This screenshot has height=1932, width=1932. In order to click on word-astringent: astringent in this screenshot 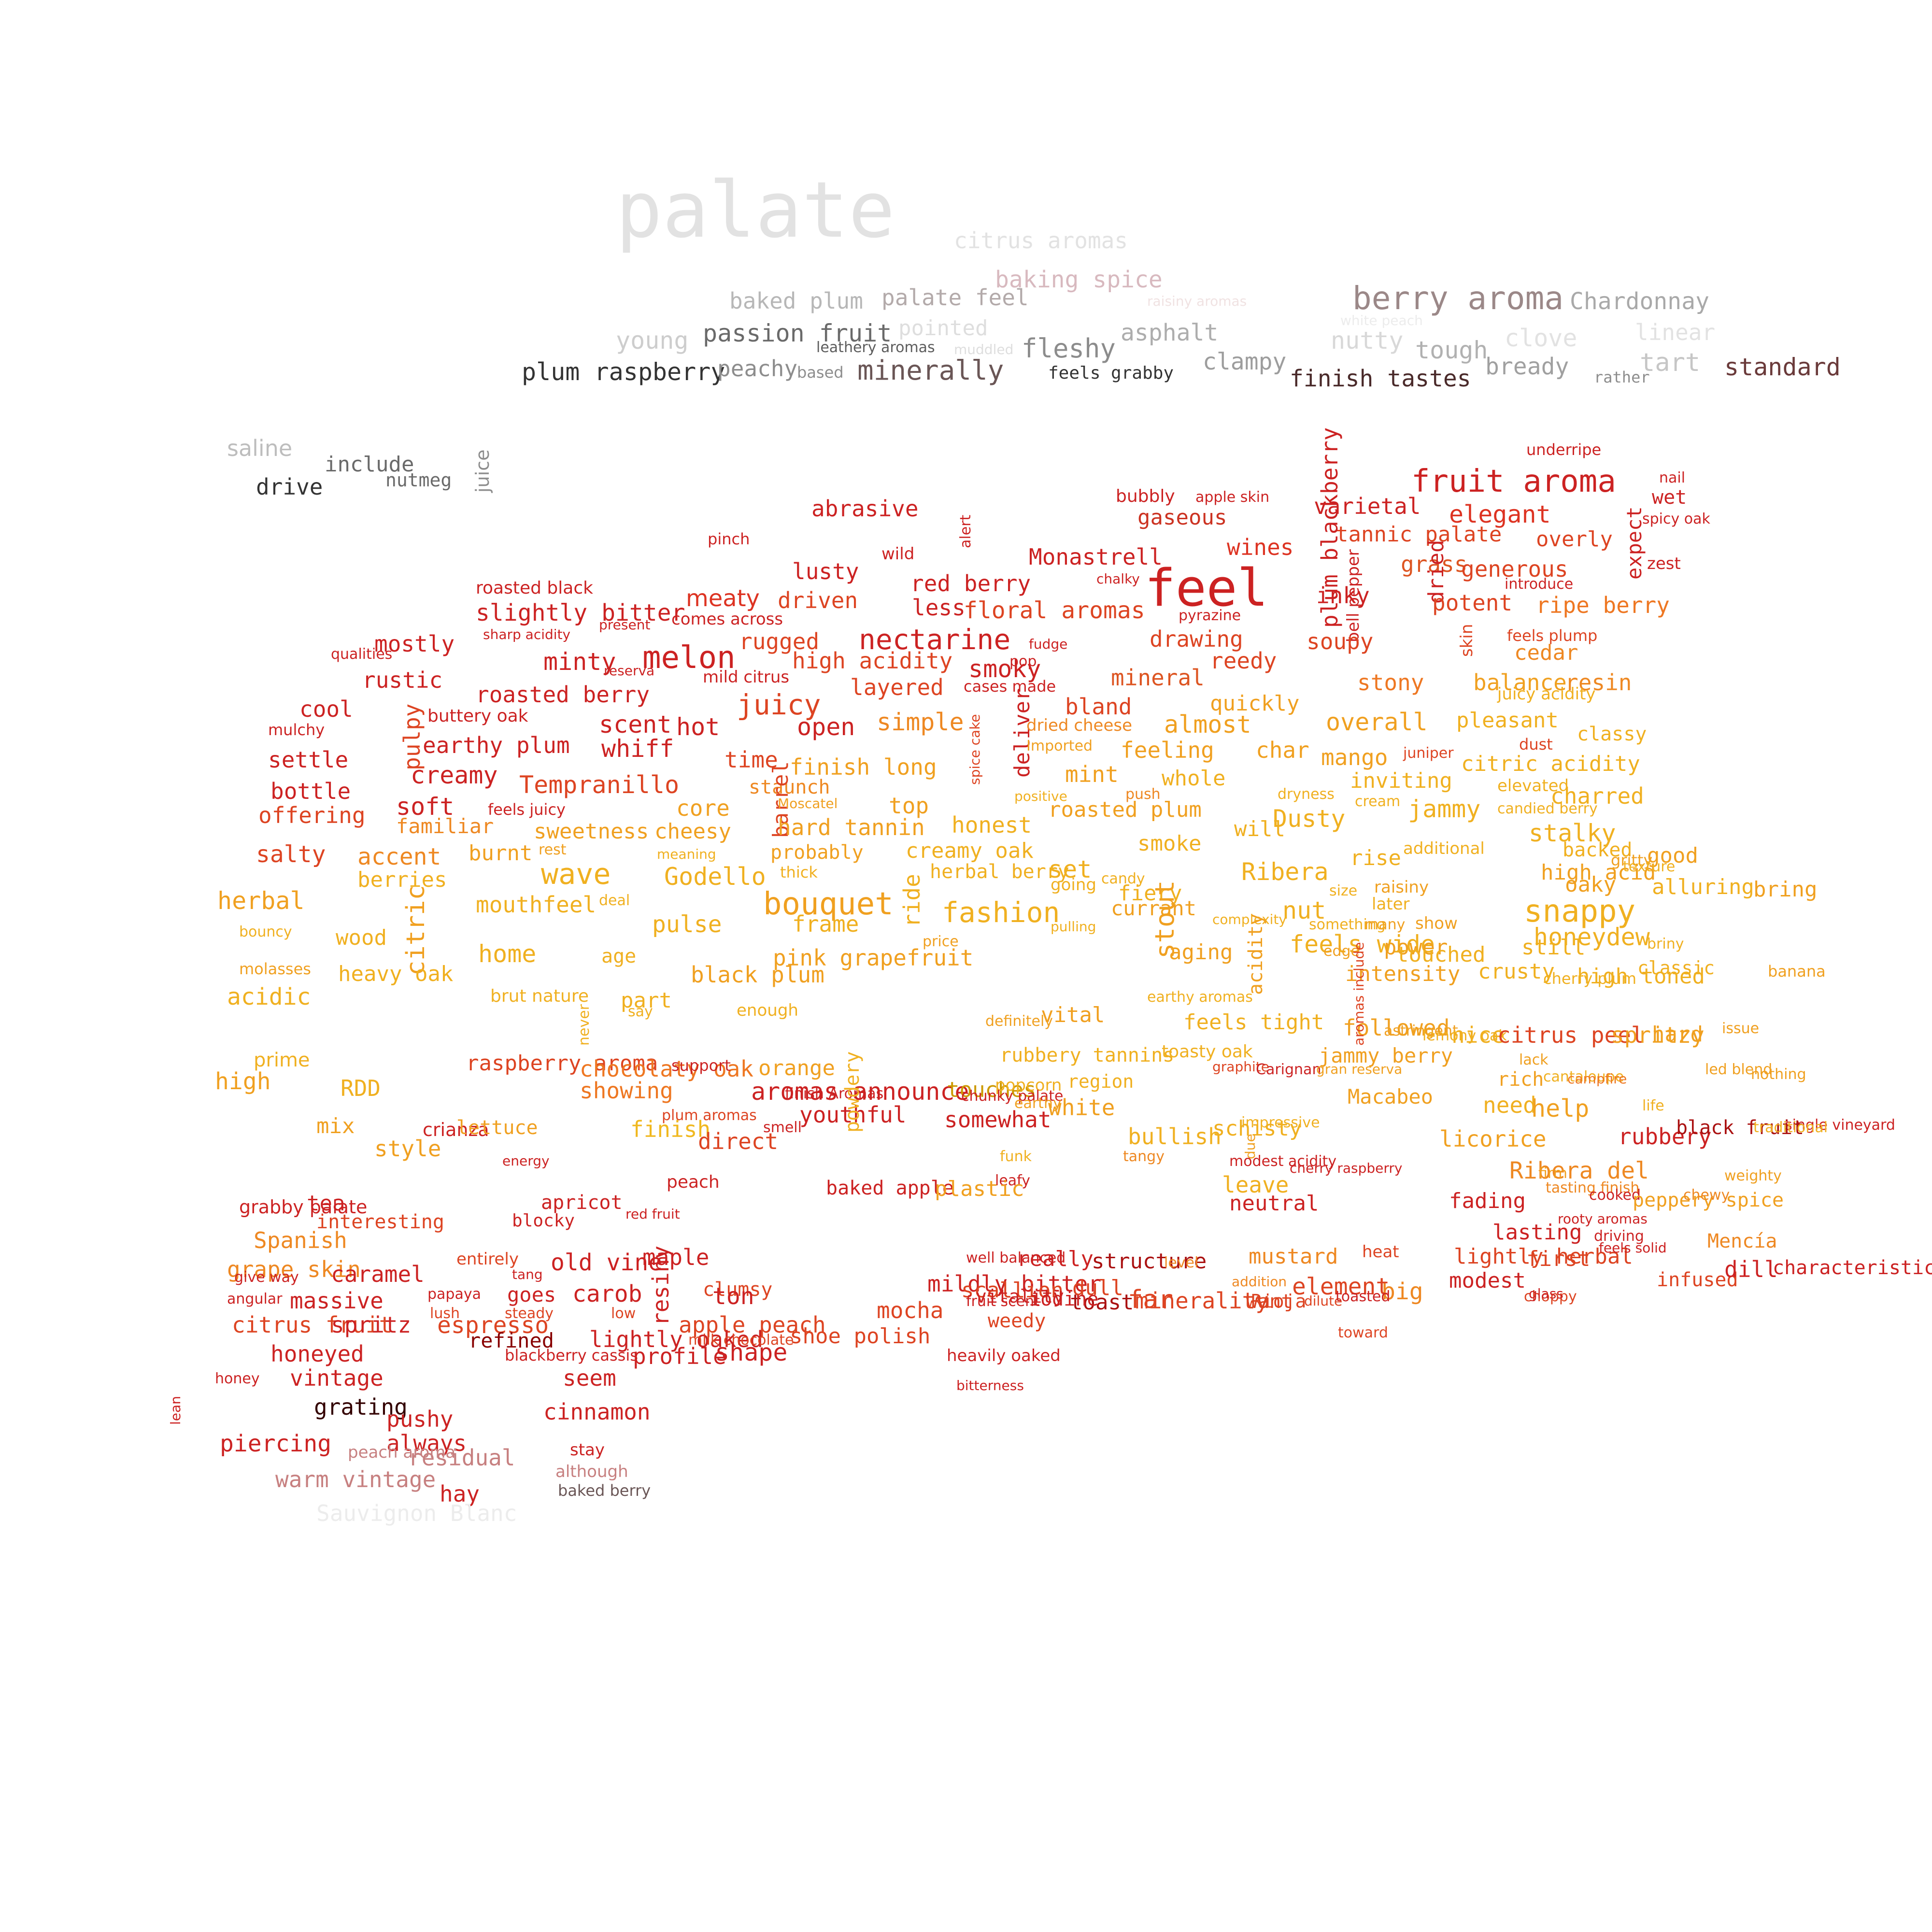, I will do `click(1421, 1031)`.